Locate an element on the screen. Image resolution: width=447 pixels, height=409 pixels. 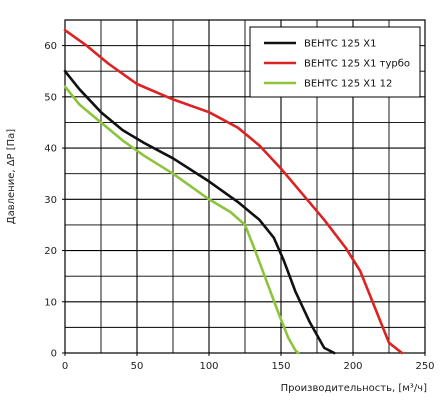
y-tick-label: 60 is located at coordinates (50, 46).